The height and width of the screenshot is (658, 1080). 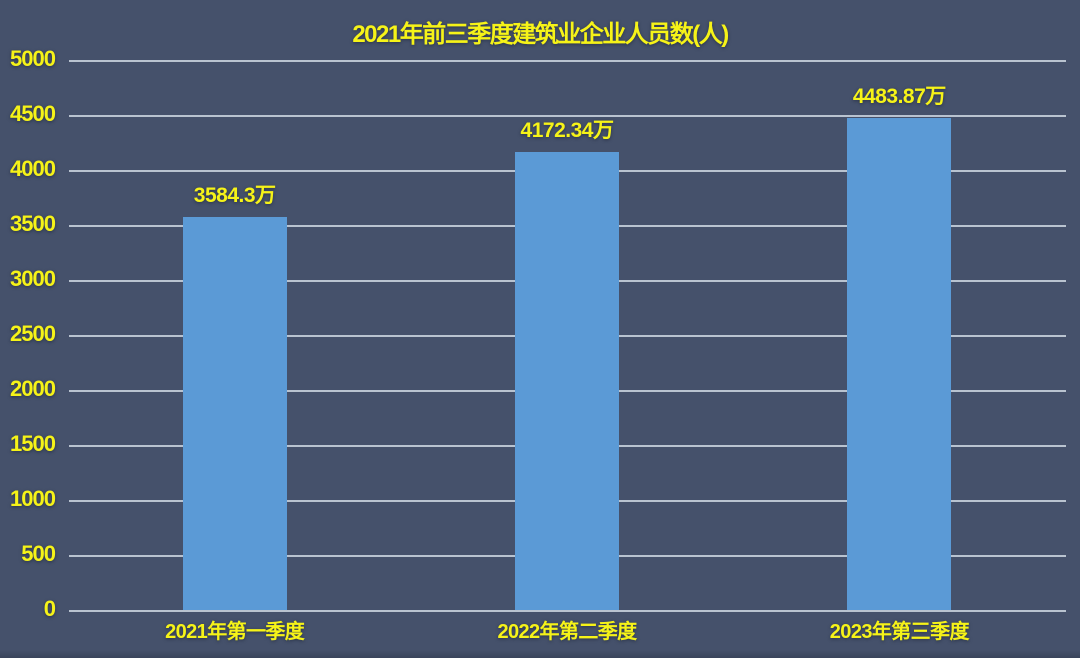 I want to click on bar-value-label: 4172.34万, so click(x=567, y=130).